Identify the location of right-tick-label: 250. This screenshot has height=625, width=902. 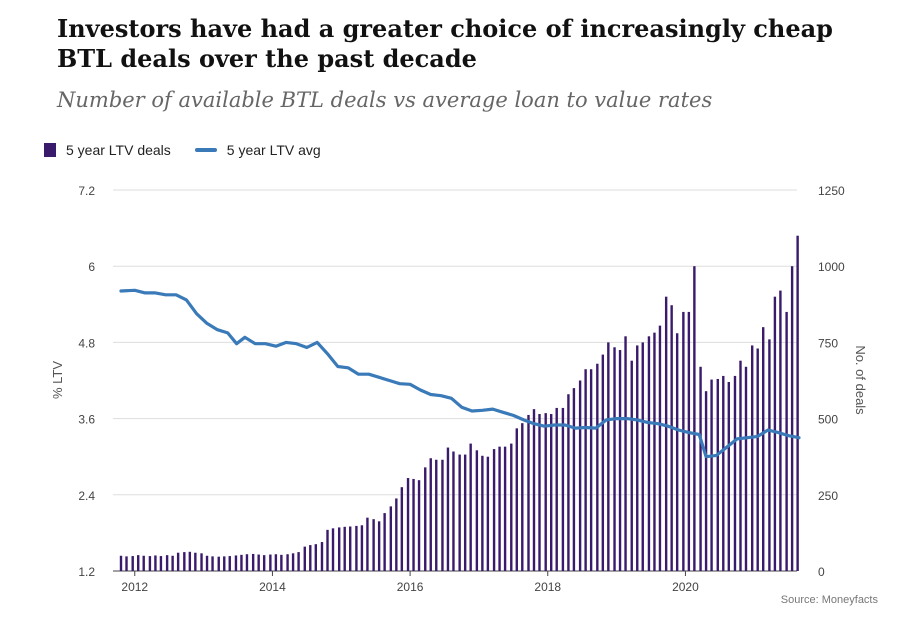
(828, 496).